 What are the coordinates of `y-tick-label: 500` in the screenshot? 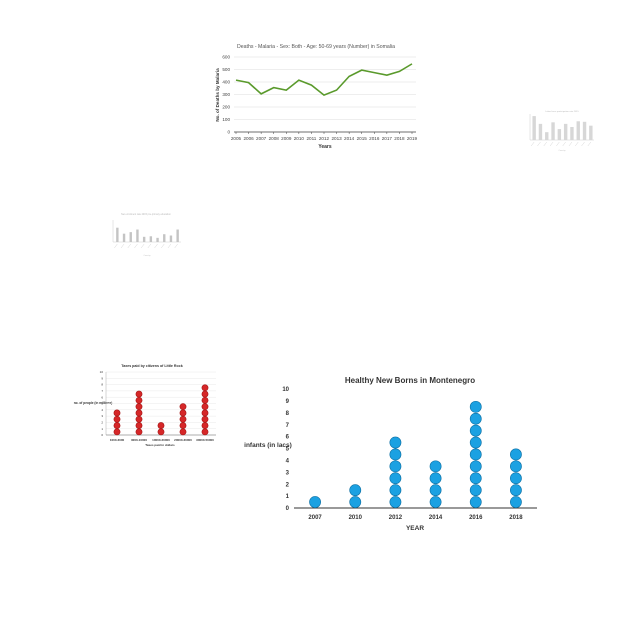 It's located at (226, 69).